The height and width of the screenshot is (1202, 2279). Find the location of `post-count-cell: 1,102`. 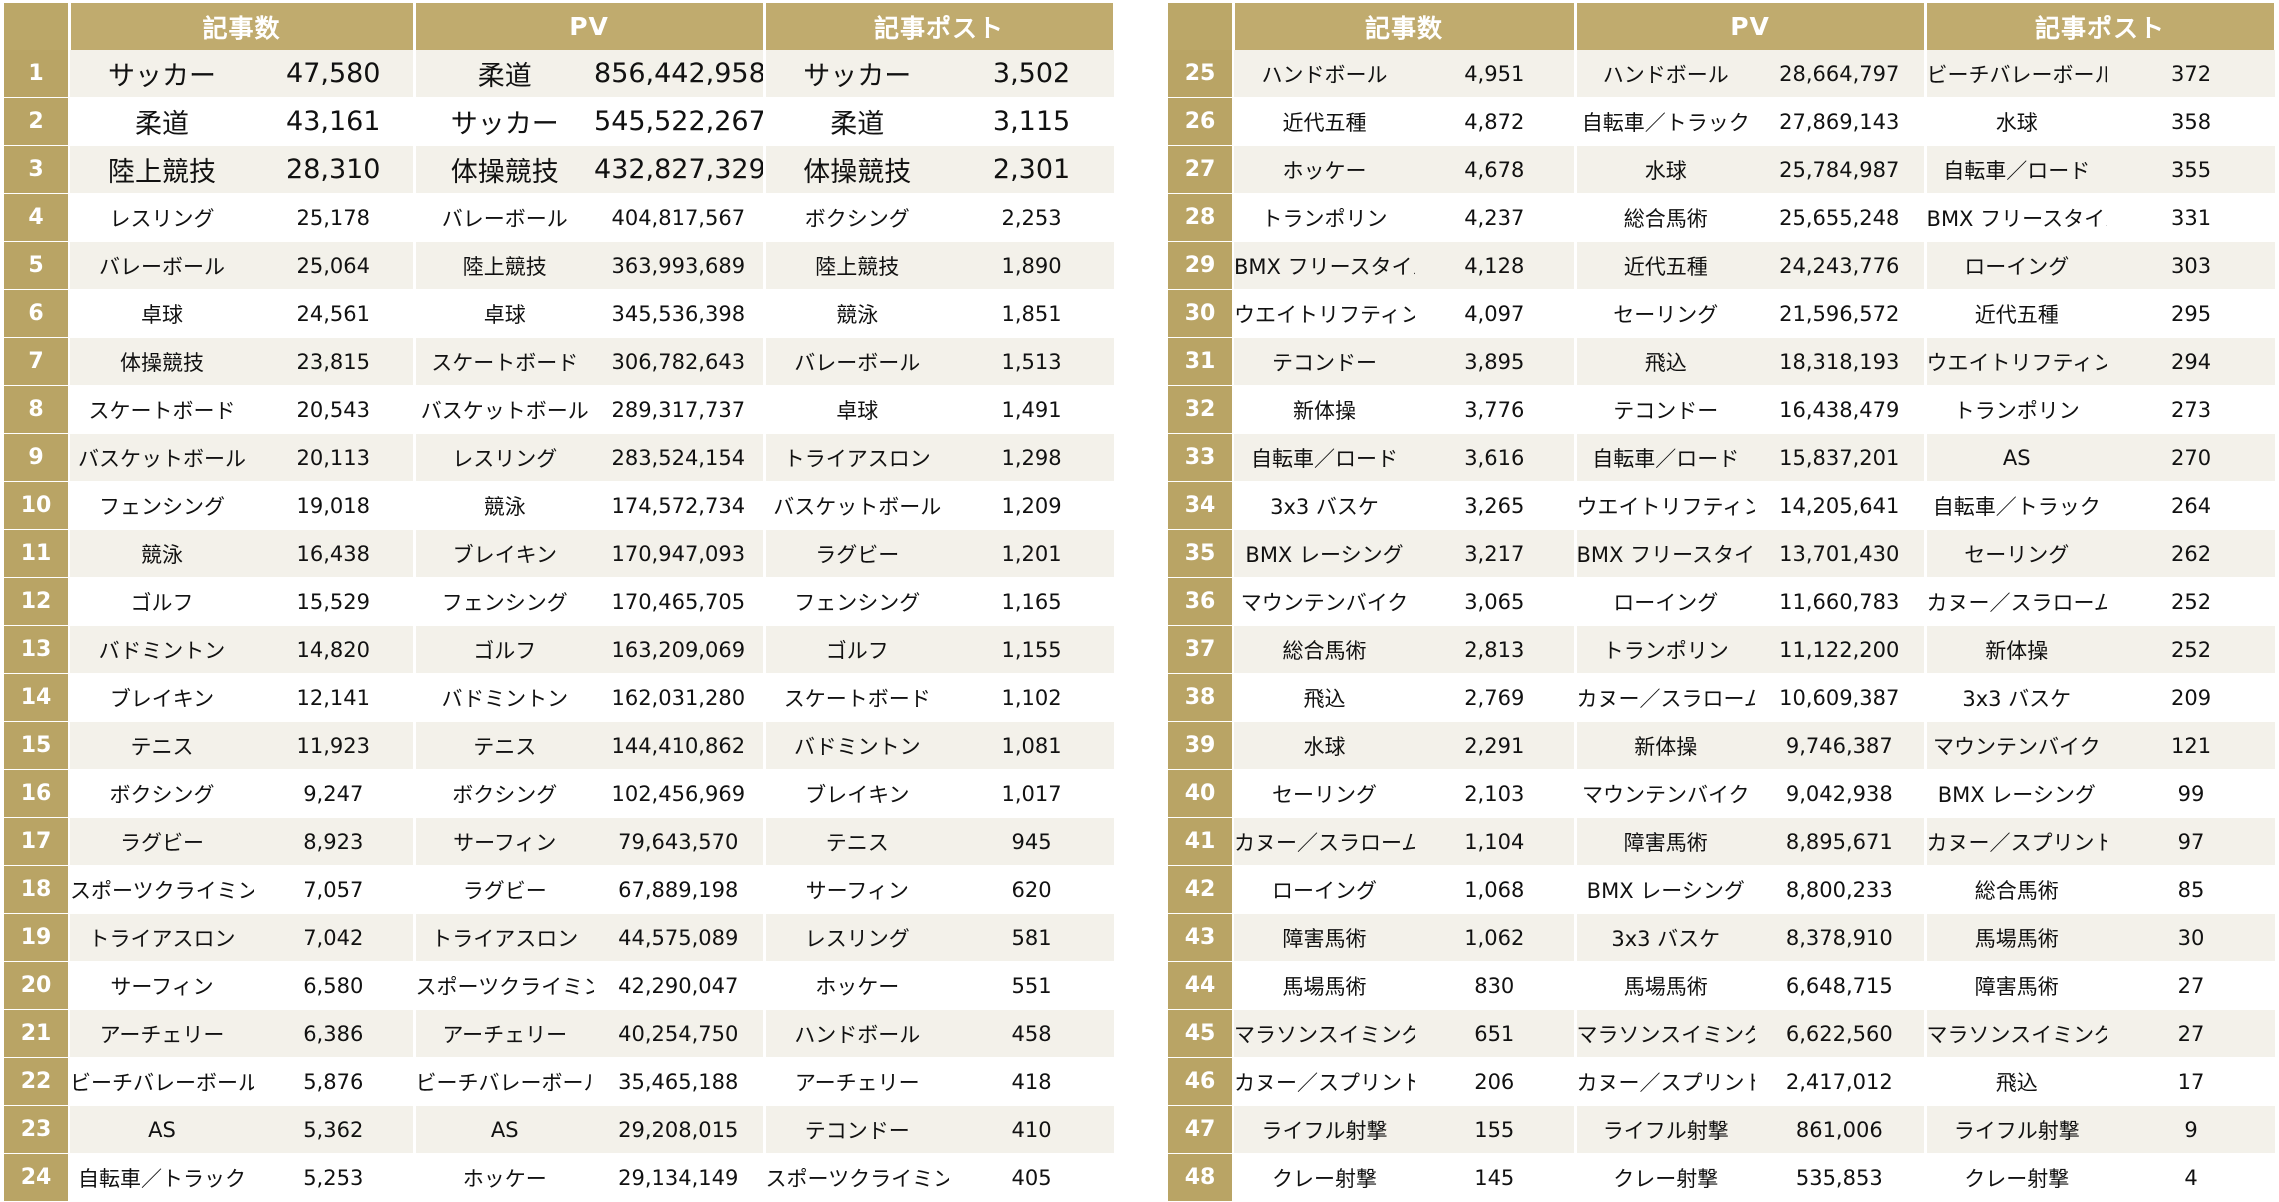

post-count-cell: 1,102 is located at coordinates (1032, 697).